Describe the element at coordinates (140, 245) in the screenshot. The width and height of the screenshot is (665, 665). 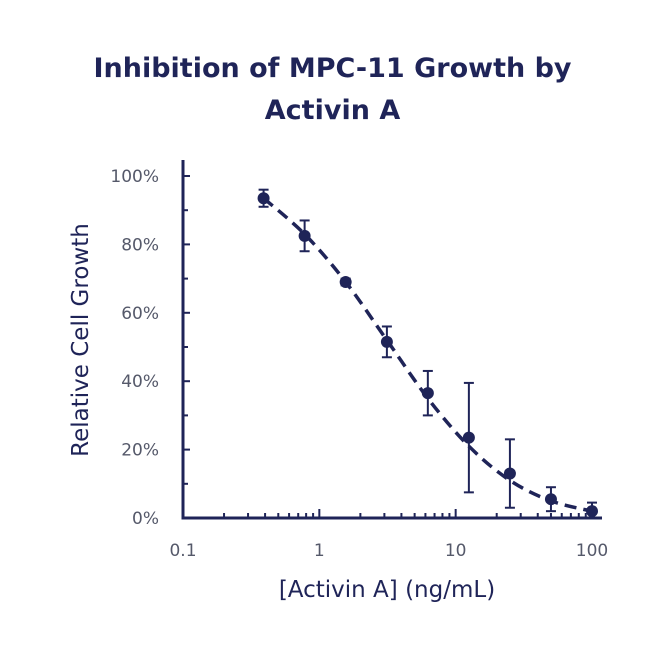
I see `y-tick-label: 80%` at that location.